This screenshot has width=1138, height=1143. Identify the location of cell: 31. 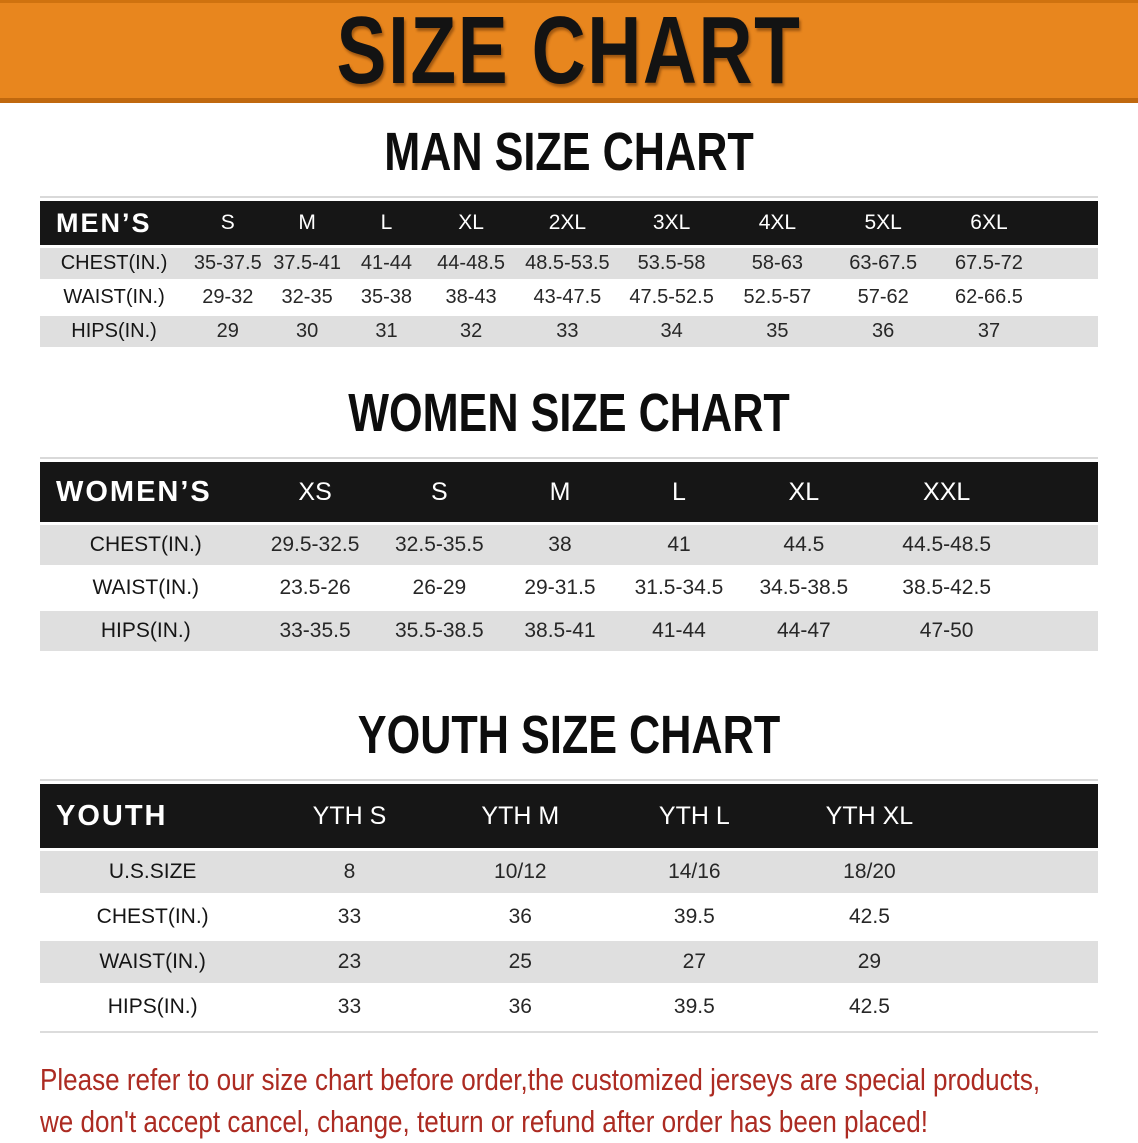
(386, 331).